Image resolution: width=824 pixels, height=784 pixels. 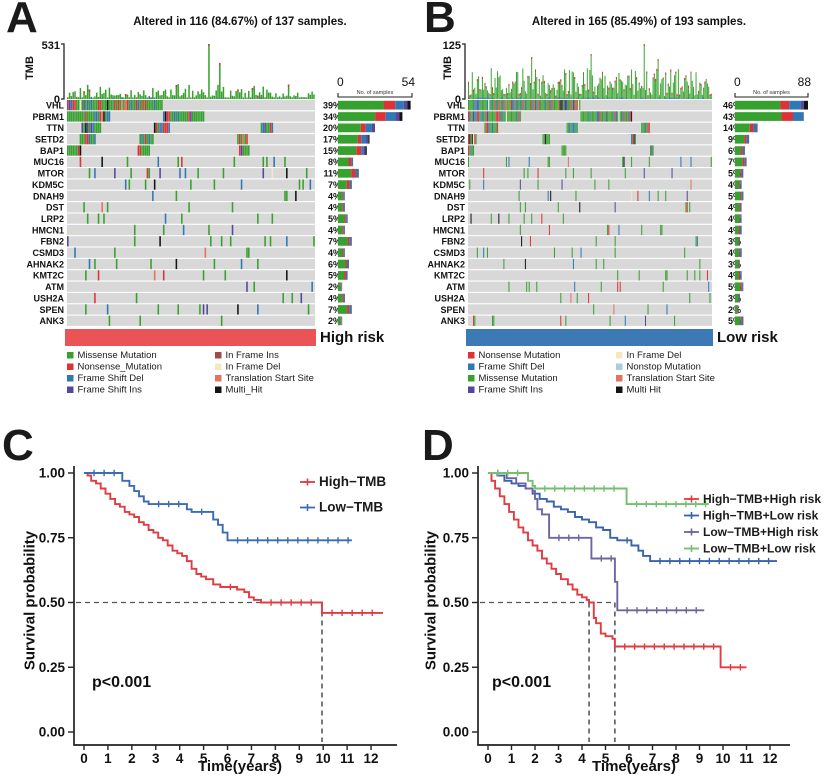 What do you see at coordinates (351, 507) in the screenshot?
I see `km-legend-label: Low−TMB` at bounding box center [351, 507].